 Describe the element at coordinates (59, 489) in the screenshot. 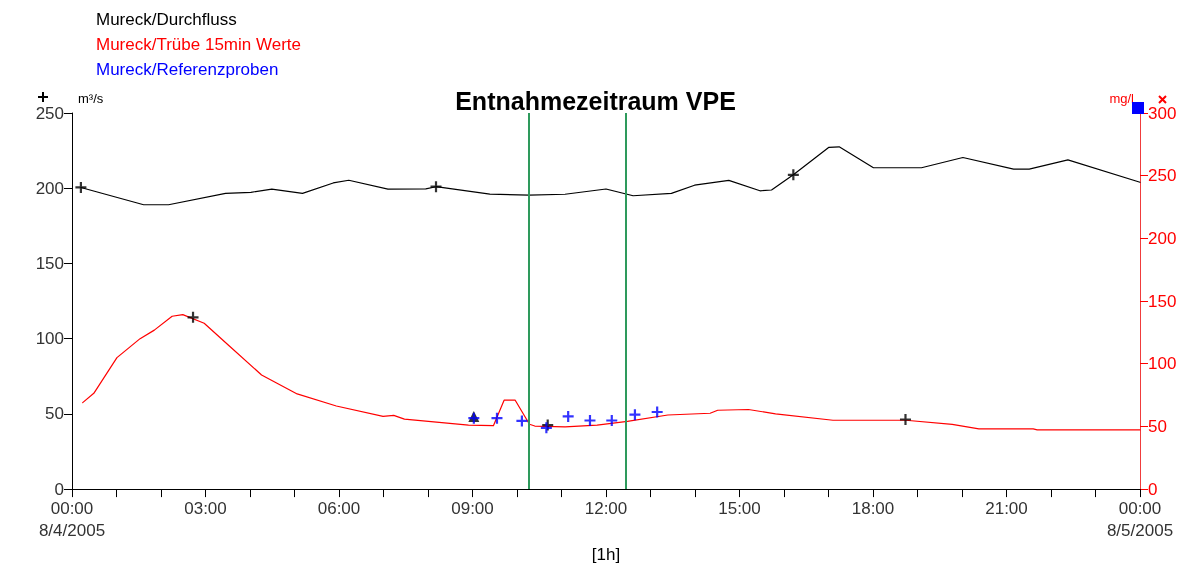

I see `y-tick-label: 0` at that location.